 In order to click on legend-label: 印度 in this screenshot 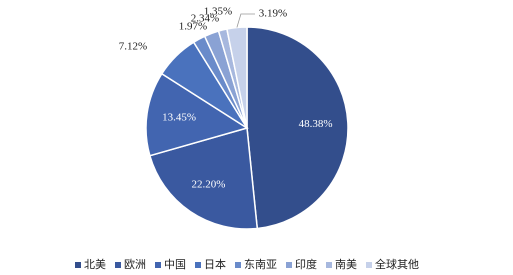, I will do `click(306, 264)`.